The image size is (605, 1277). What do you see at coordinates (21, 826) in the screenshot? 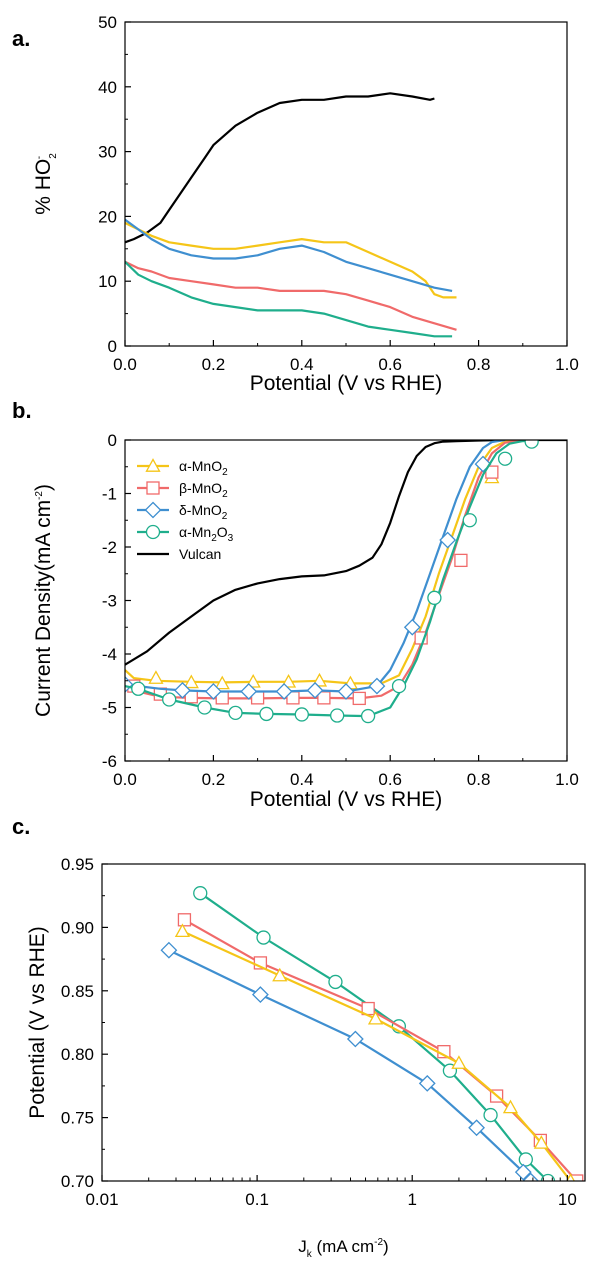
I see `panel-letter: c.` at bounding box center [21, 826].